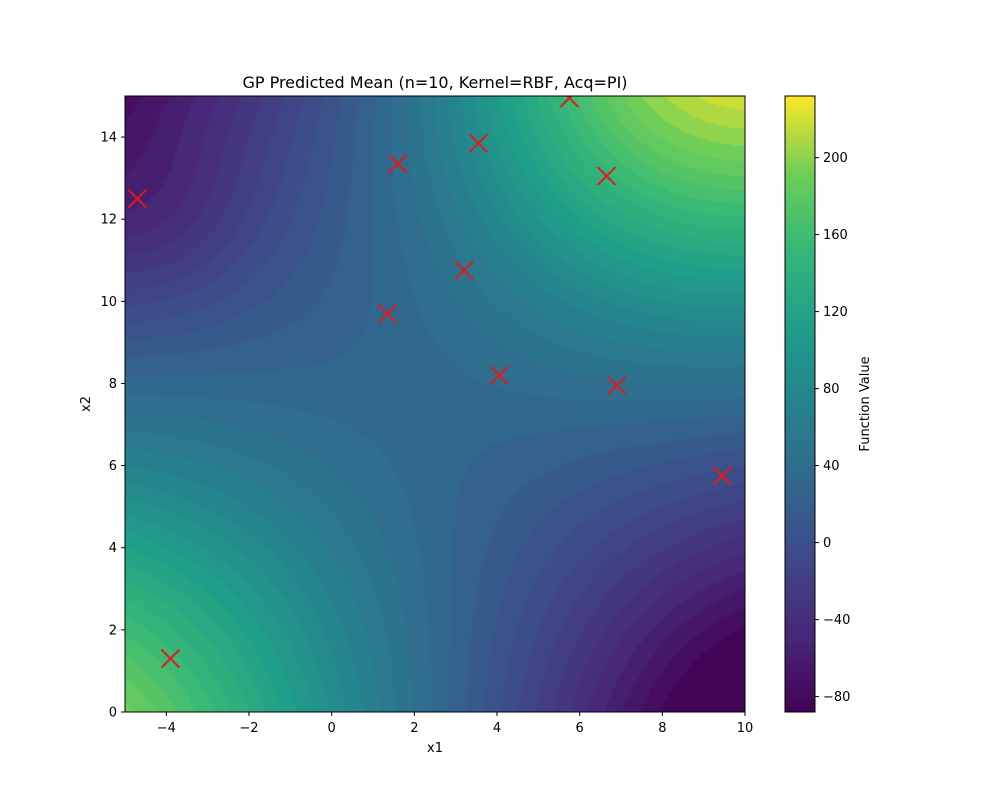 The height and width of the screenshot is (800, 1000). I want to click on colorbar-tick-label: 160, so click(835, 235).